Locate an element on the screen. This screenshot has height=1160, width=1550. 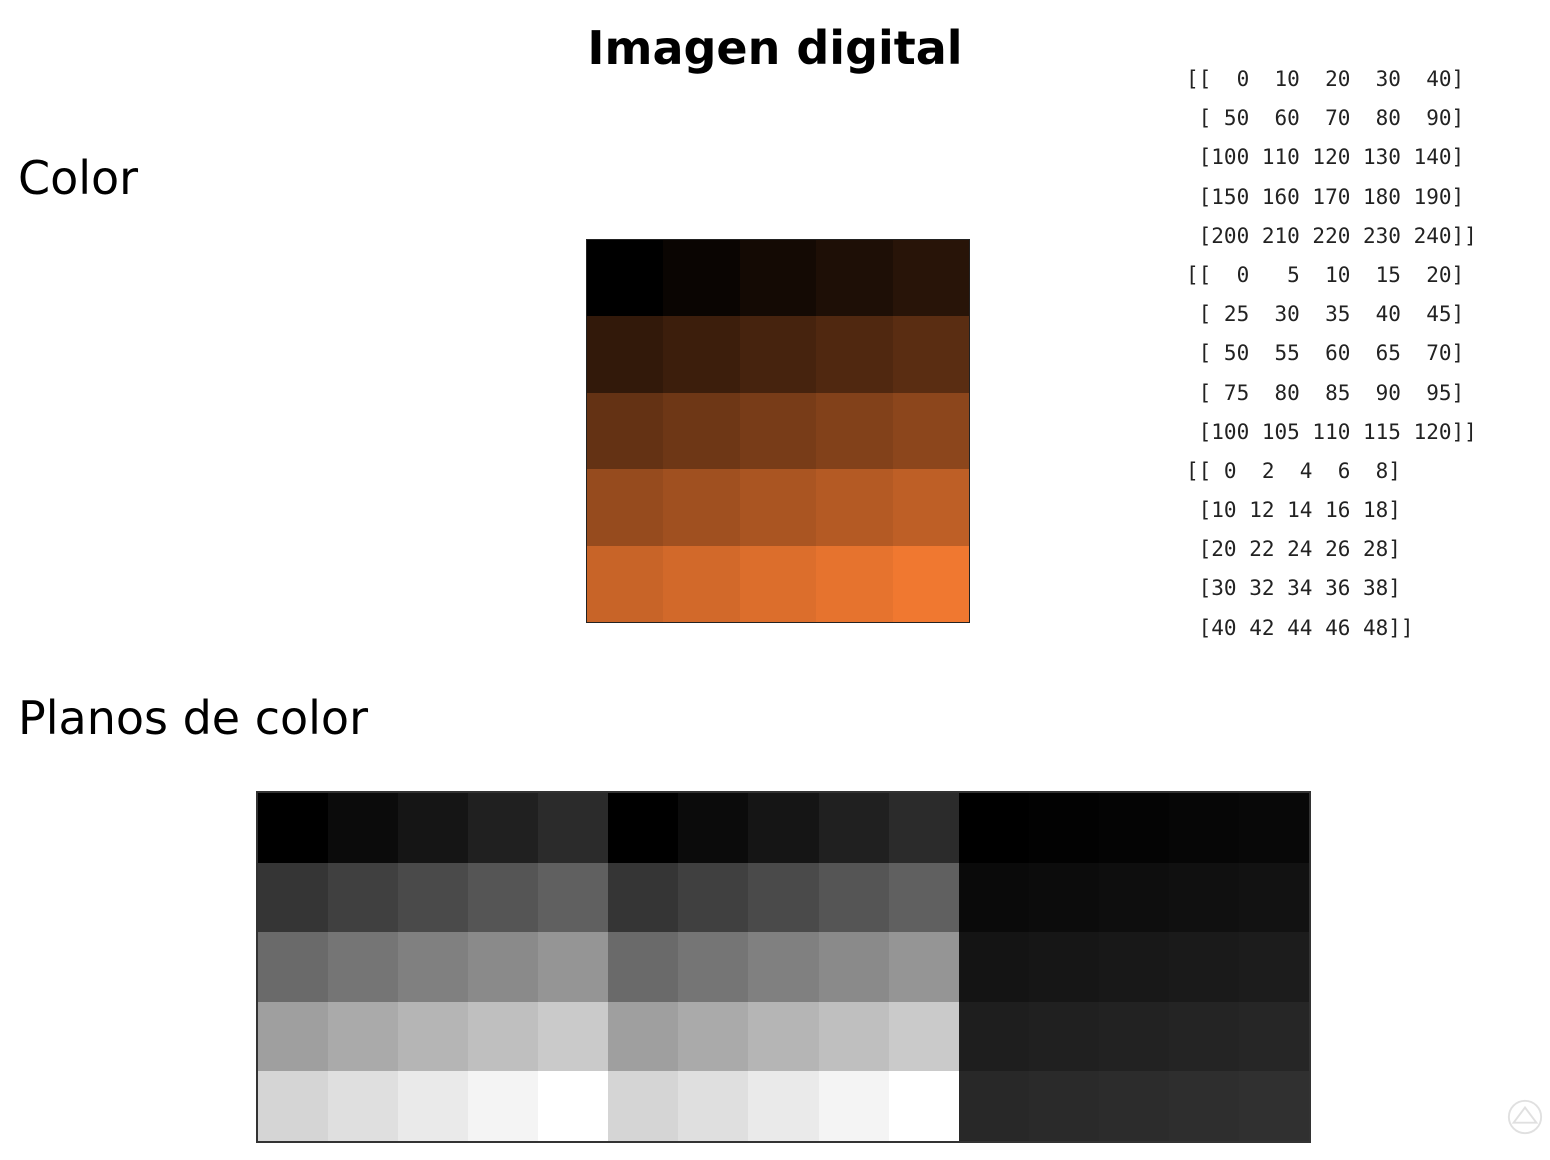
color-image is located at coordinates (778, 431).